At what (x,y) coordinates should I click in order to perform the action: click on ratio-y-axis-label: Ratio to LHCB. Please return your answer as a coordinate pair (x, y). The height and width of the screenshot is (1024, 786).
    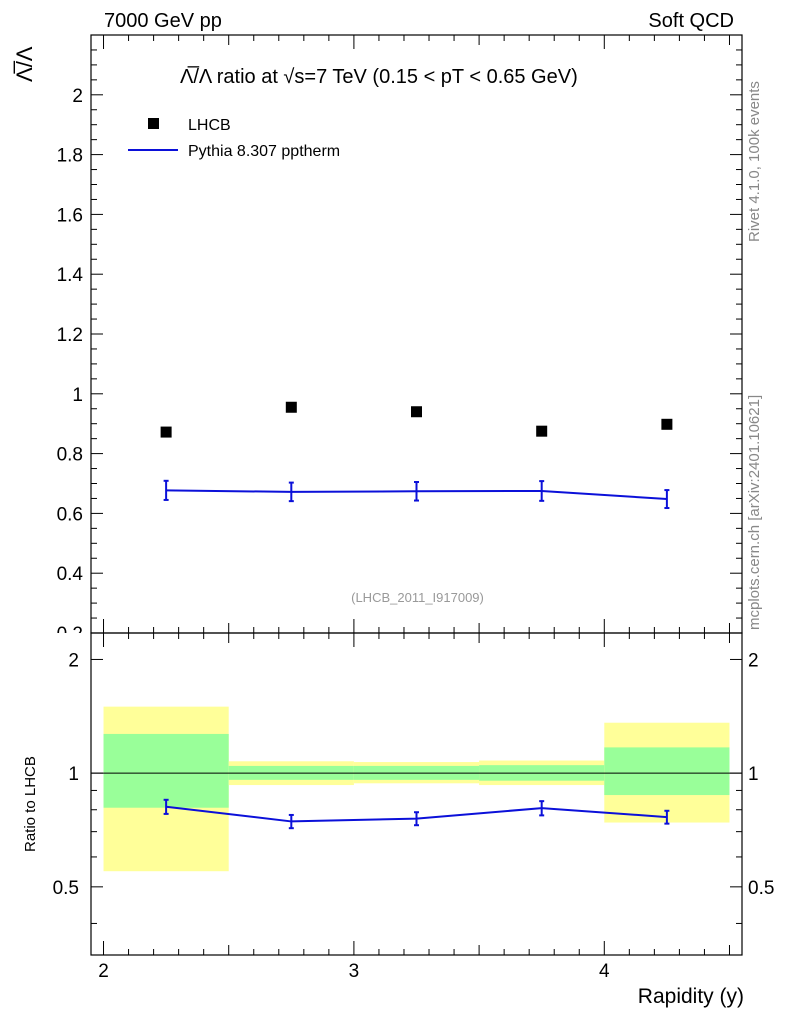
    Looking at the image, I should click on (30, 804).